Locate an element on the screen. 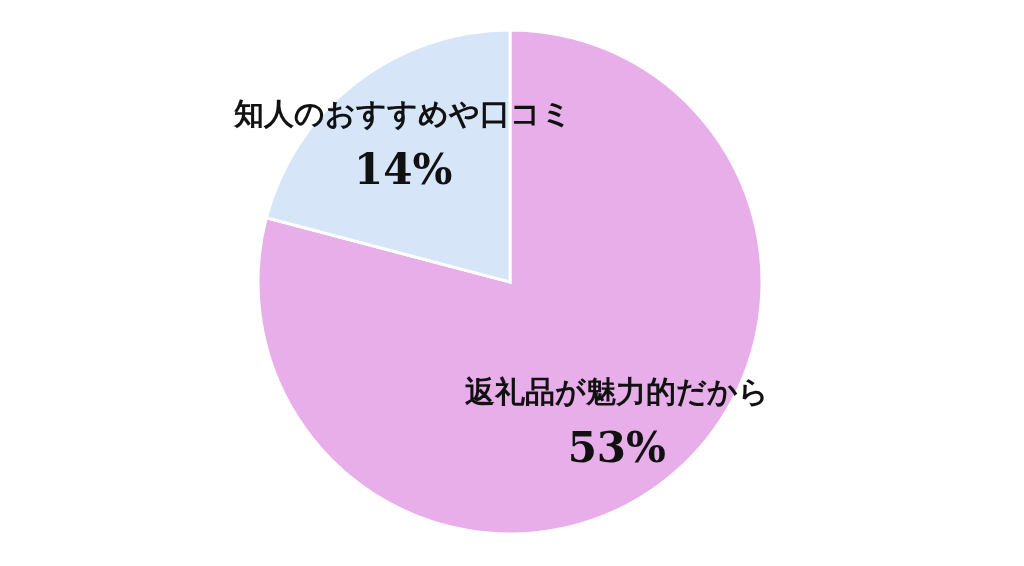  slice-label: 返礼品が魅力的だから is located at coordinates (616, 391).